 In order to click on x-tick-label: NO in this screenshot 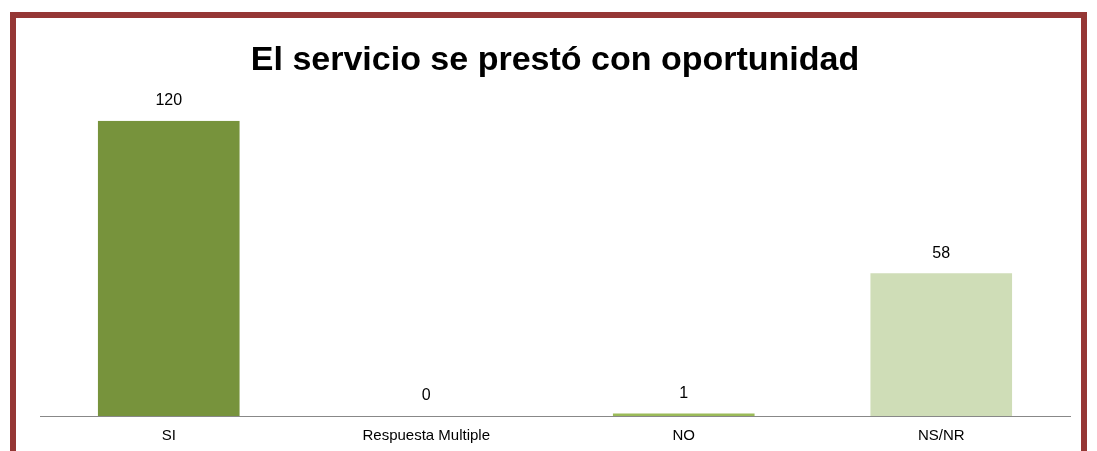, I will do `click(683, 435)`.